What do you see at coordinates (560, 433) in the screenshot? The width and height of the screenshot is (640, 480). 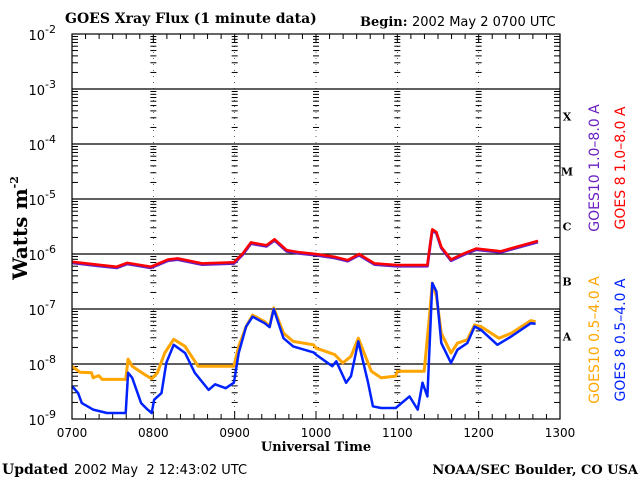 I see `x-tick-label: 1300` at bounding box center [560, 433].